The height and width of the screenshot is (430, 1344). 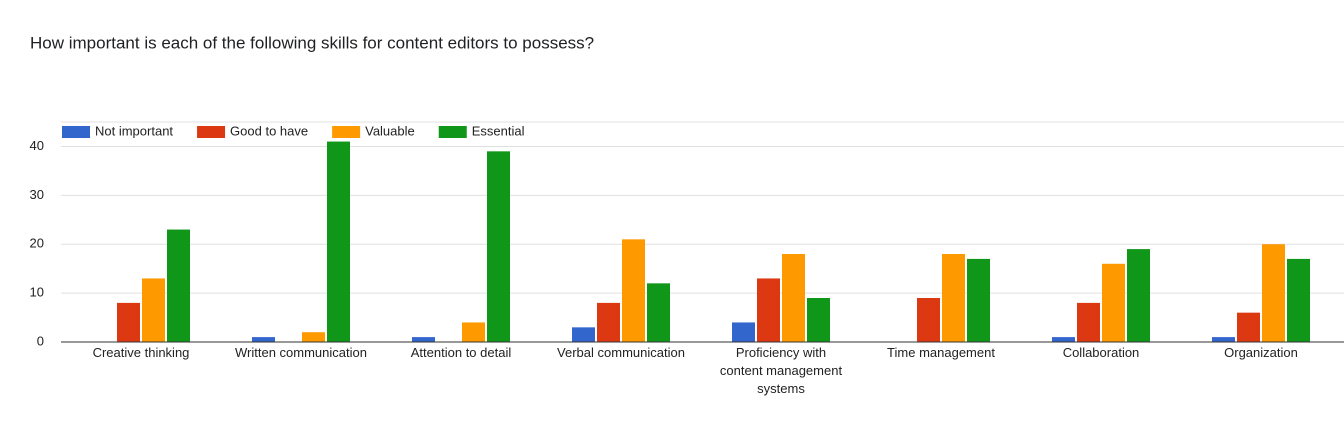 I want to click on y-tick-label: 0, so click(x=40, y=340).